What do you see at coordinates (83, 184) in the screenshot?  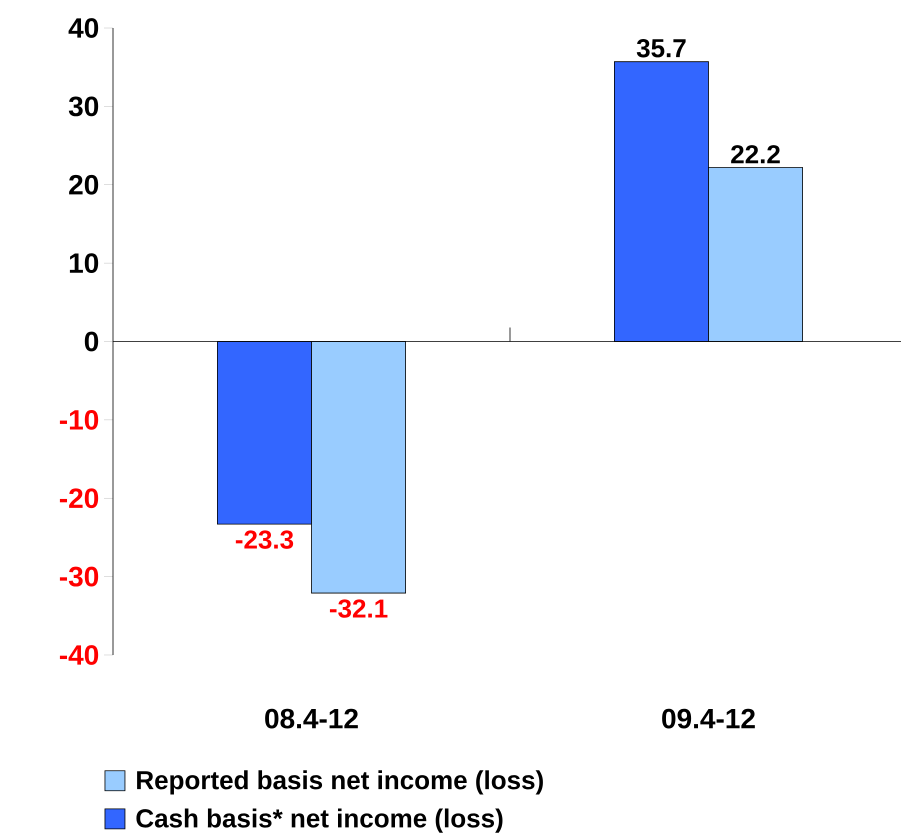 I see `y-tick-label: 20` at bounding box center [83, 184].